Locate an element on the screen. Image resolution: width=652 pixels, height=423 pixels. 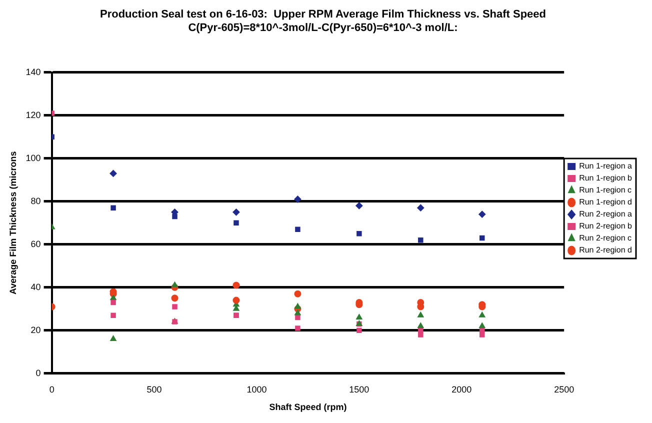
y-tick-label: 80 is located at coordinates (35, 201).